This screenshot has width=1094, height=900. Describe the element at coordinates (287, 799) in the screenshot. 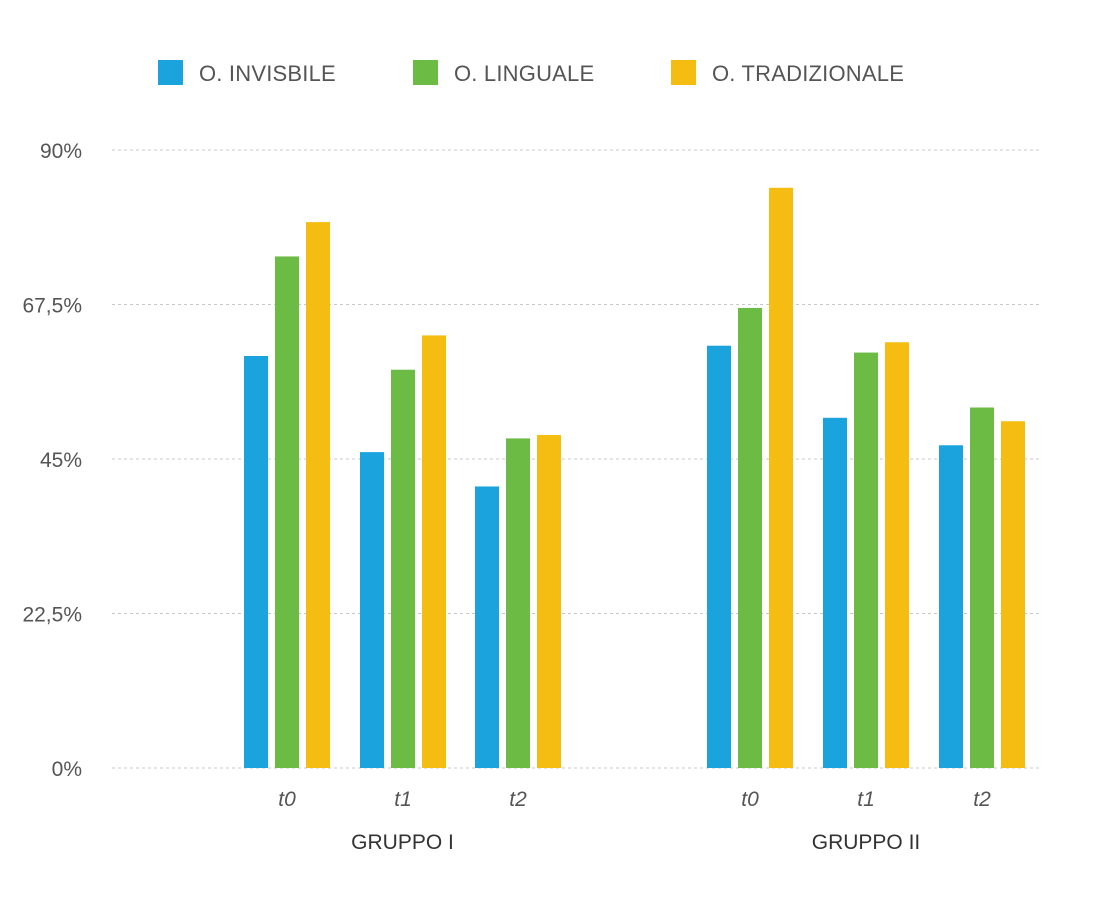

I see `x-tick-label-1-t0: t0` at that location.